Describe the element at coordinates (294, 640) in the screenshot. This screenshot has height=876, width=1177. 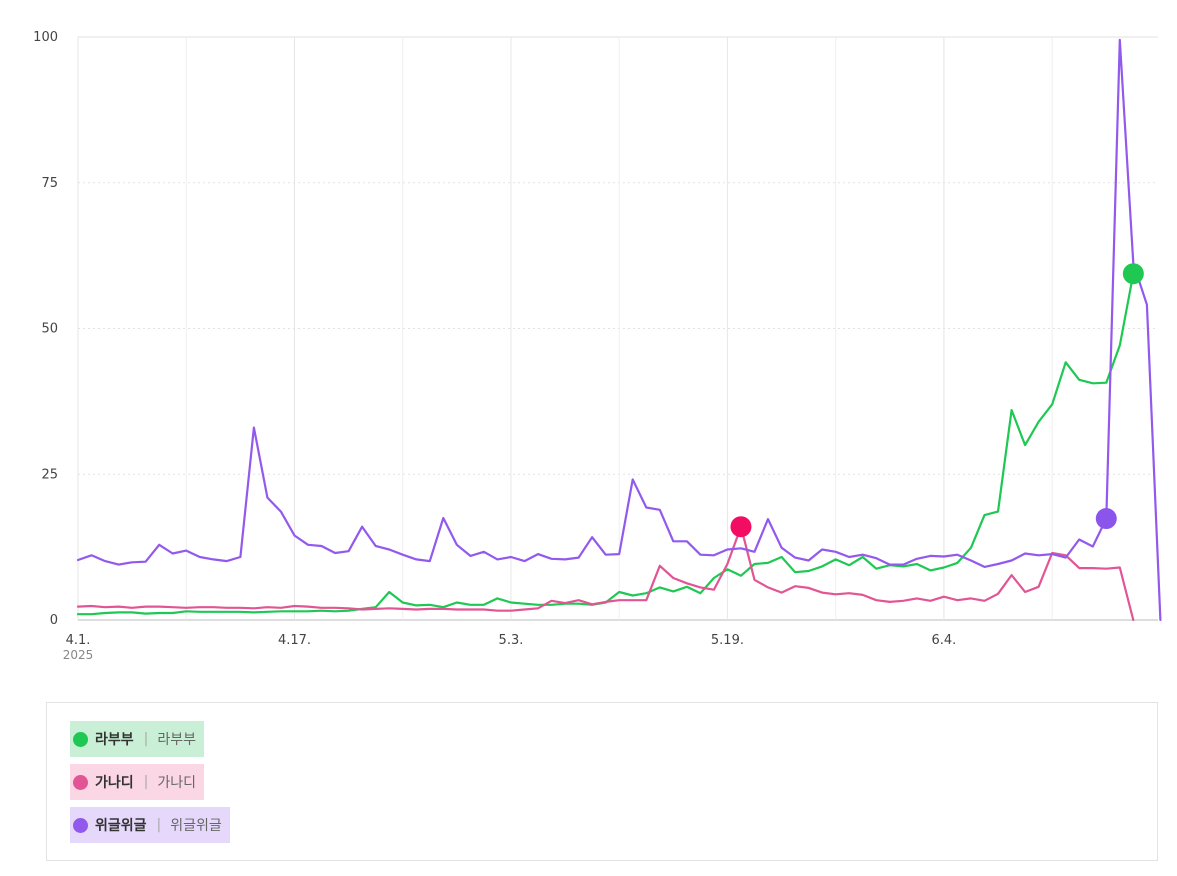
I see `x-tick-label: 4.17.` at that location.